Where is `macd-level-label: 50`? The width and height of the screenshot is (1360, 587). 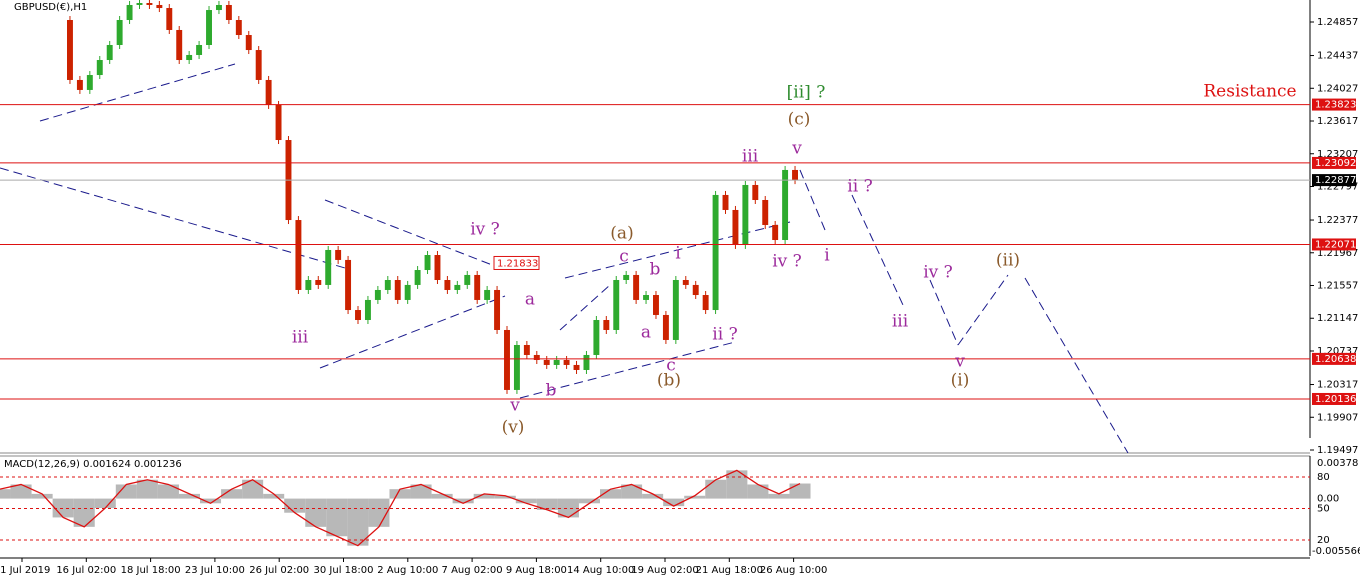
macd-level-label: 50 is located at coordinates (1323, 509).